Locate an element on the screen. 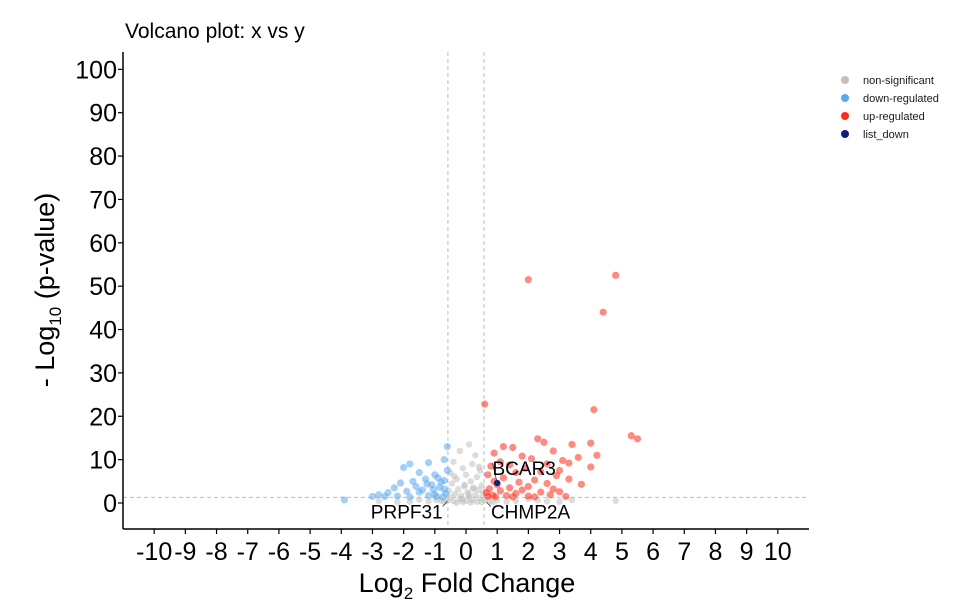 The height and width of the screenshot is (608, 961). y-tick-label: 100 is located at coordinates (96, 70).